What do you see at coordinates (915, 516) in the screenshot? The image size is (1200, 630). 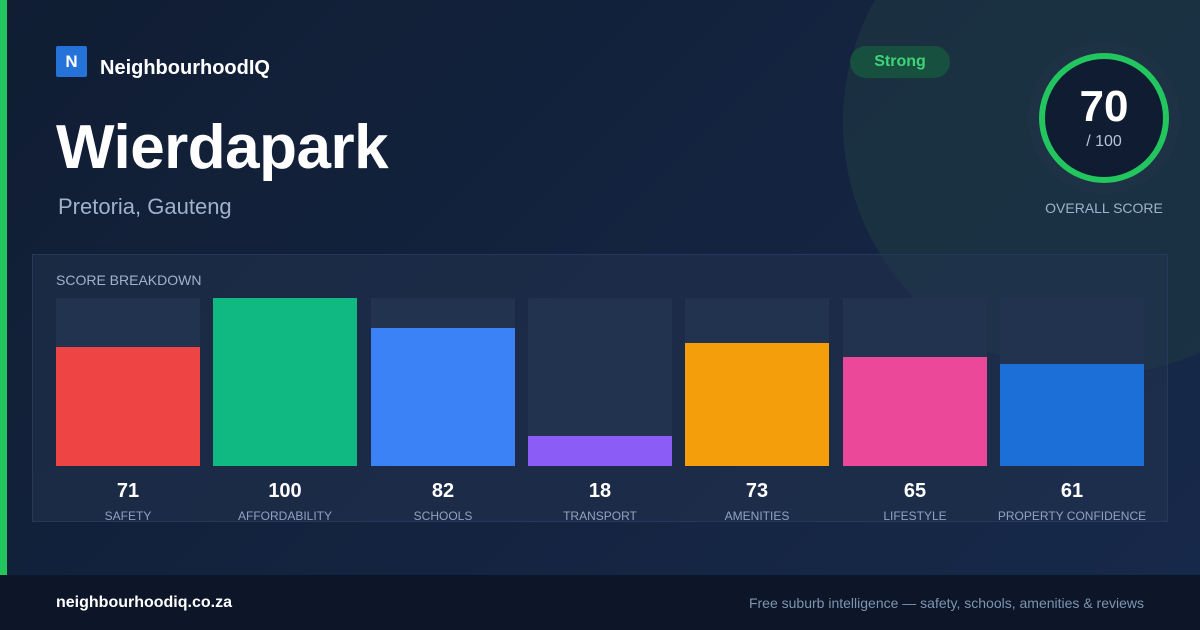 I see `bar-label: LIFESTYLE` at bounding box center [915, 516].